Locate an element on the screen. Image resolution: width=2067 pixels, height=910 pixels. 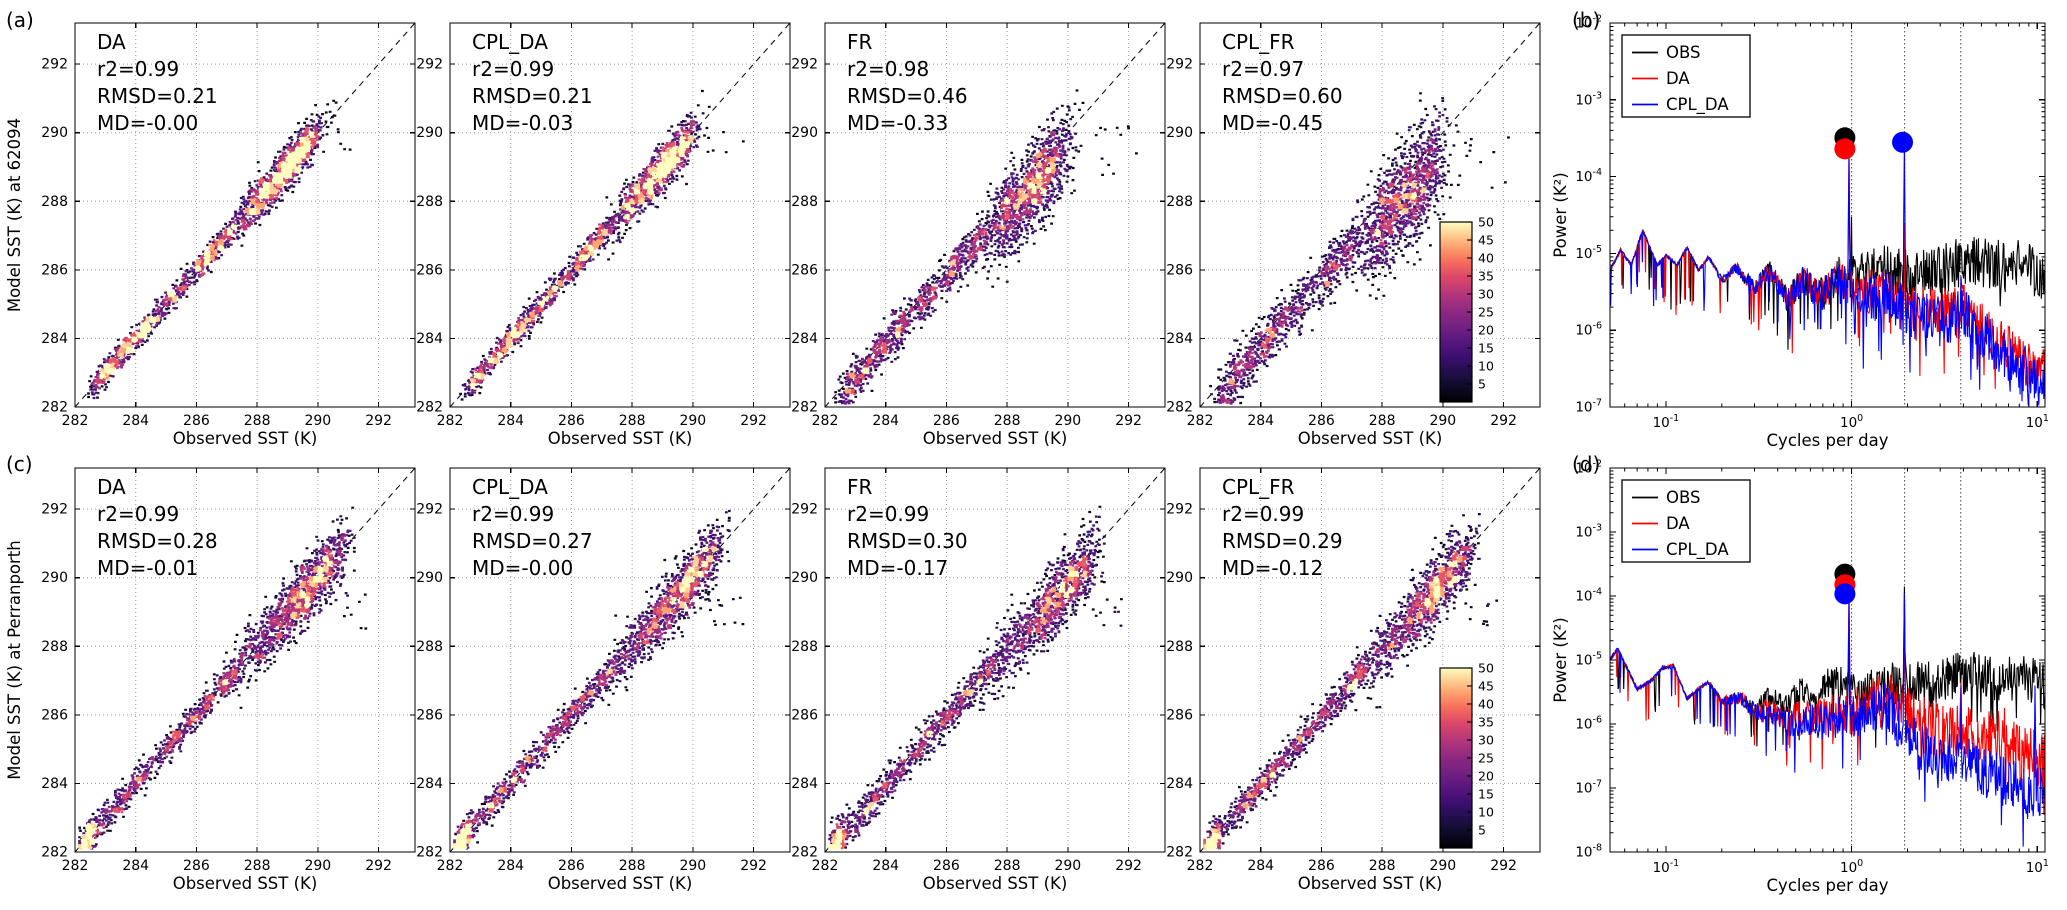
stats-line: MD=-0.12 is located at coordinates (1272, 568).